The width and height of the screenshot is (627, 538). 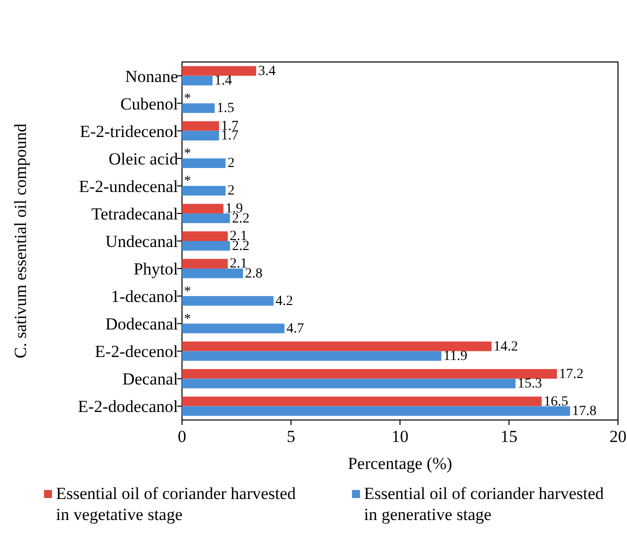 I want to click on data-label: 4.7, so click(x=295, y=328).